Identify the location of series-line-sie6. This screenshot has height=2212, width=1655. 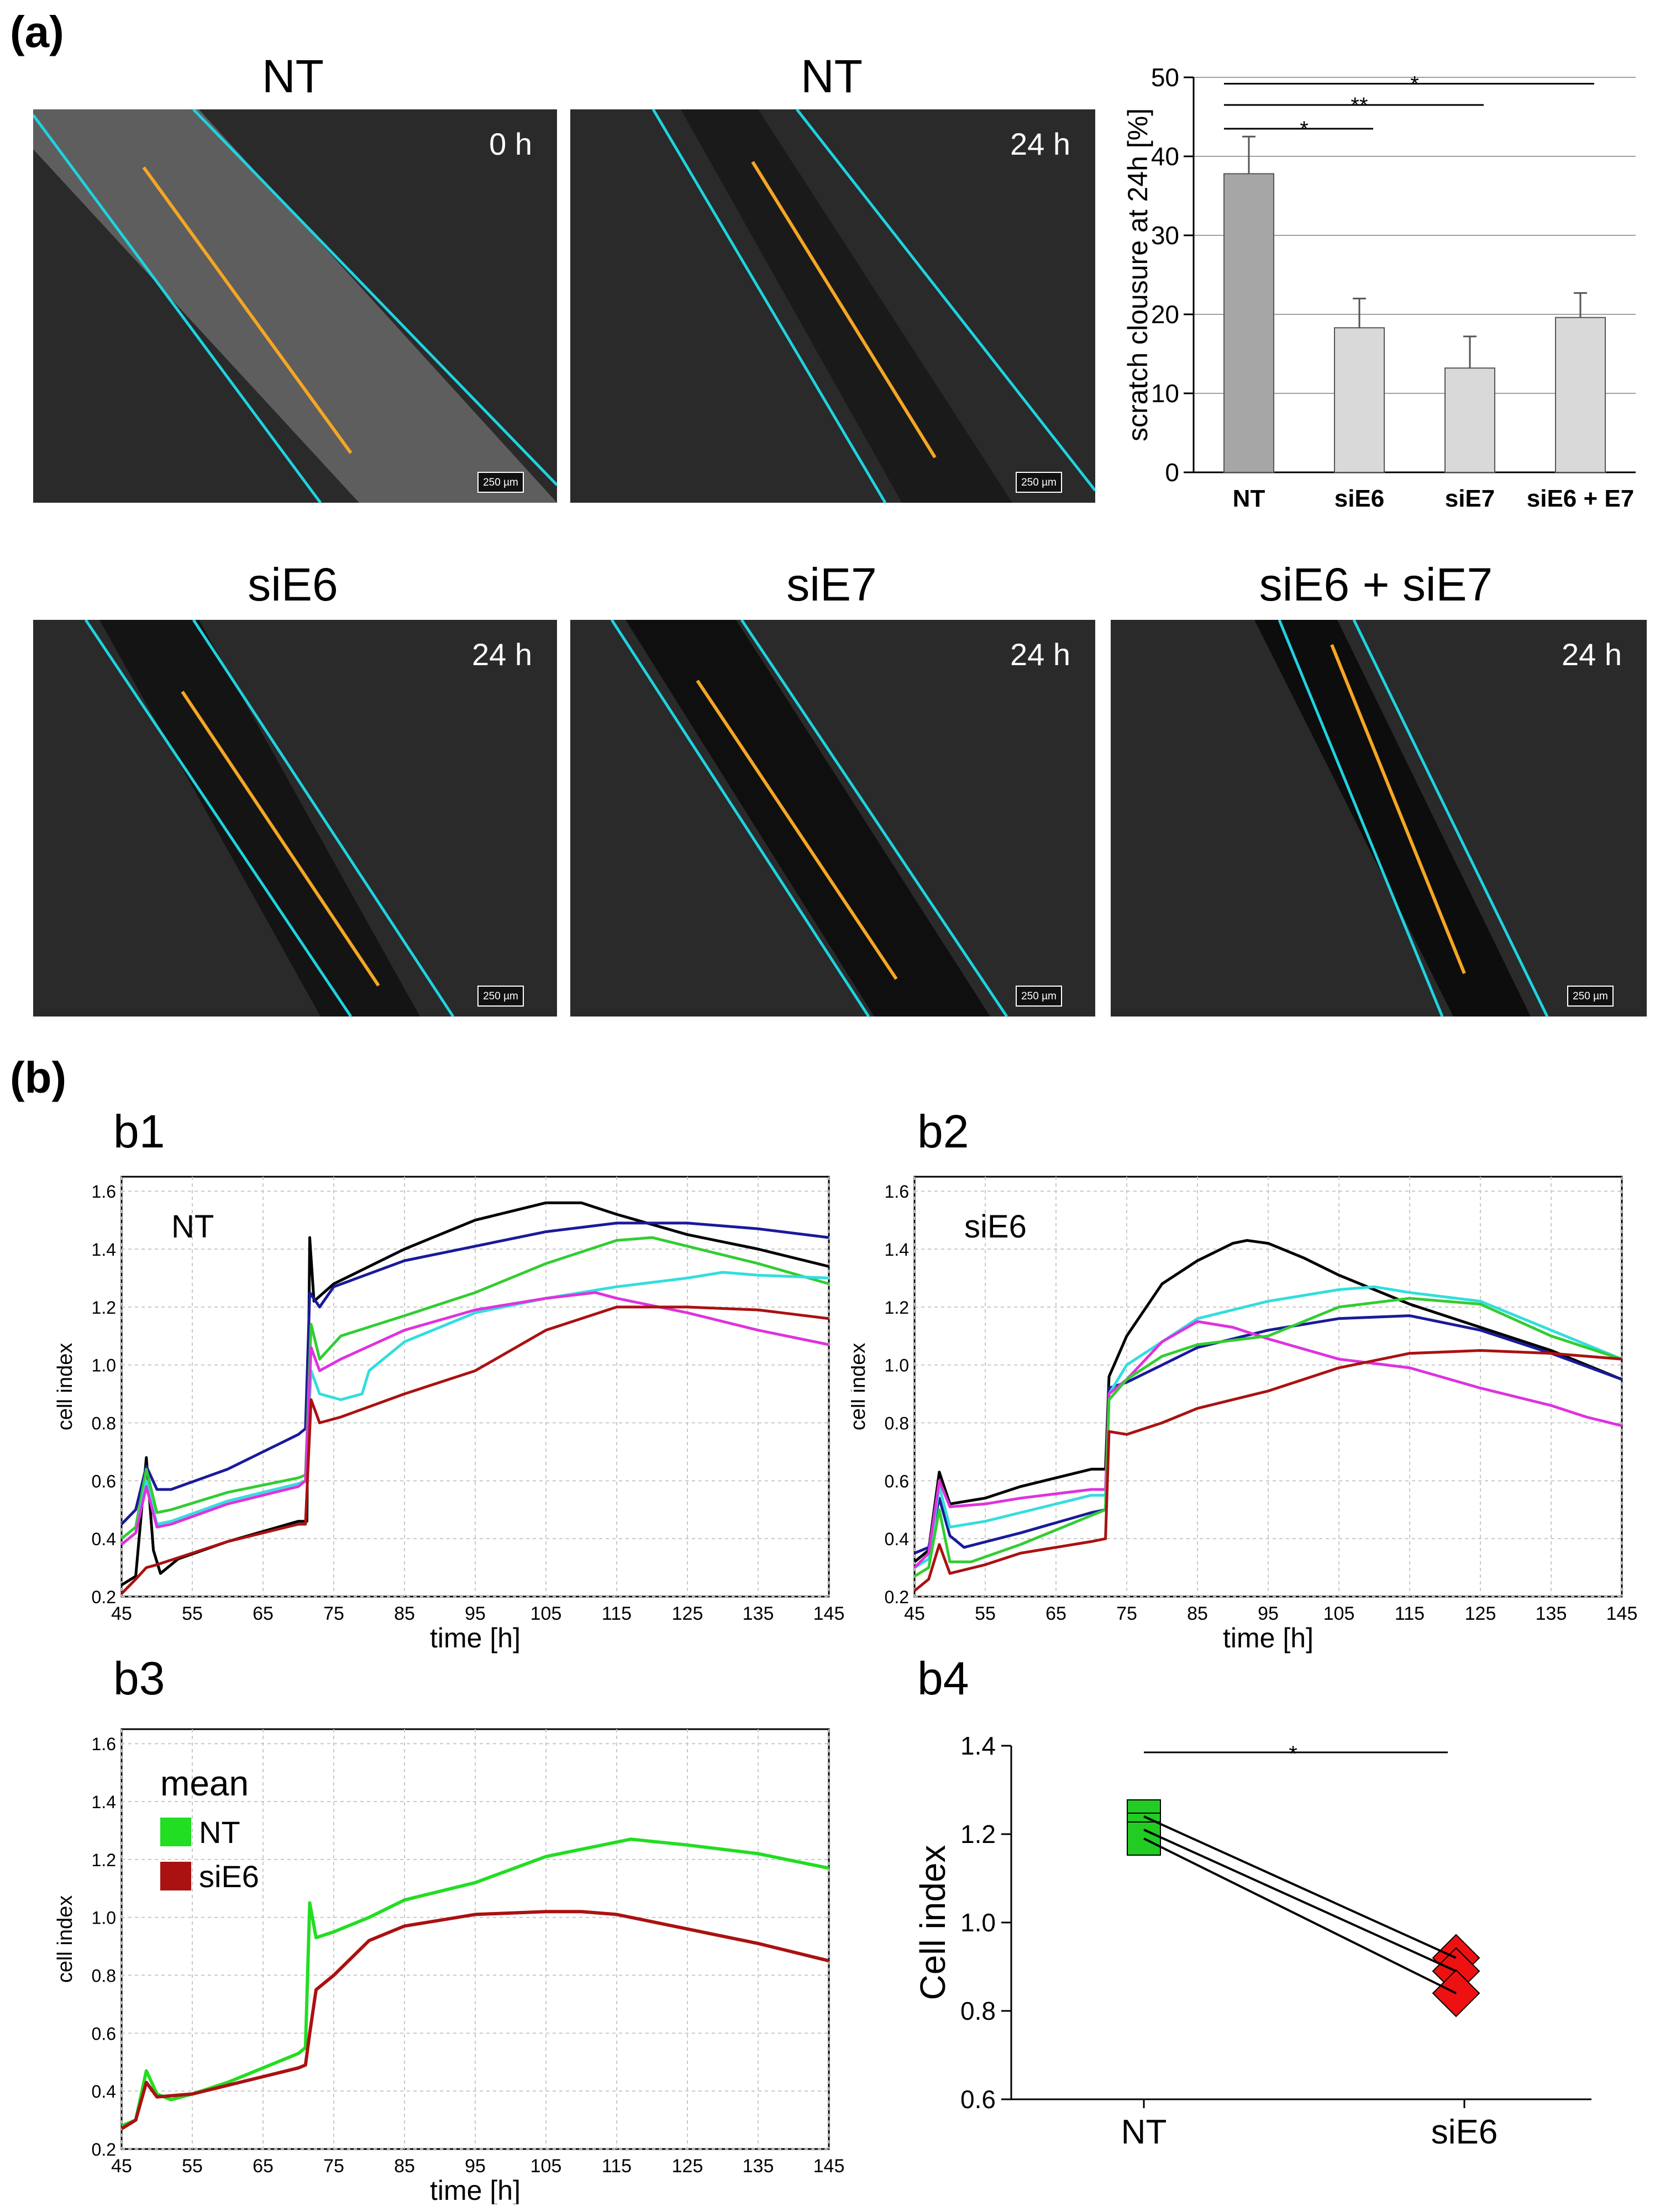
(474, 2020).